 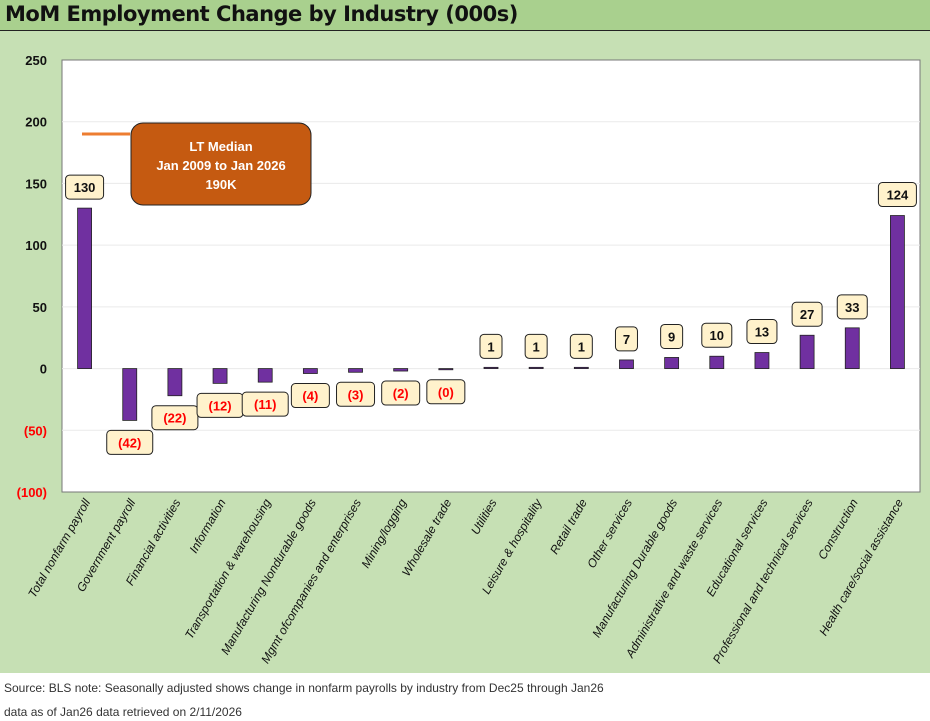 I want to click on median-callout-text: Jan 2009 to Jan 2026, so click(x=220, y=165).